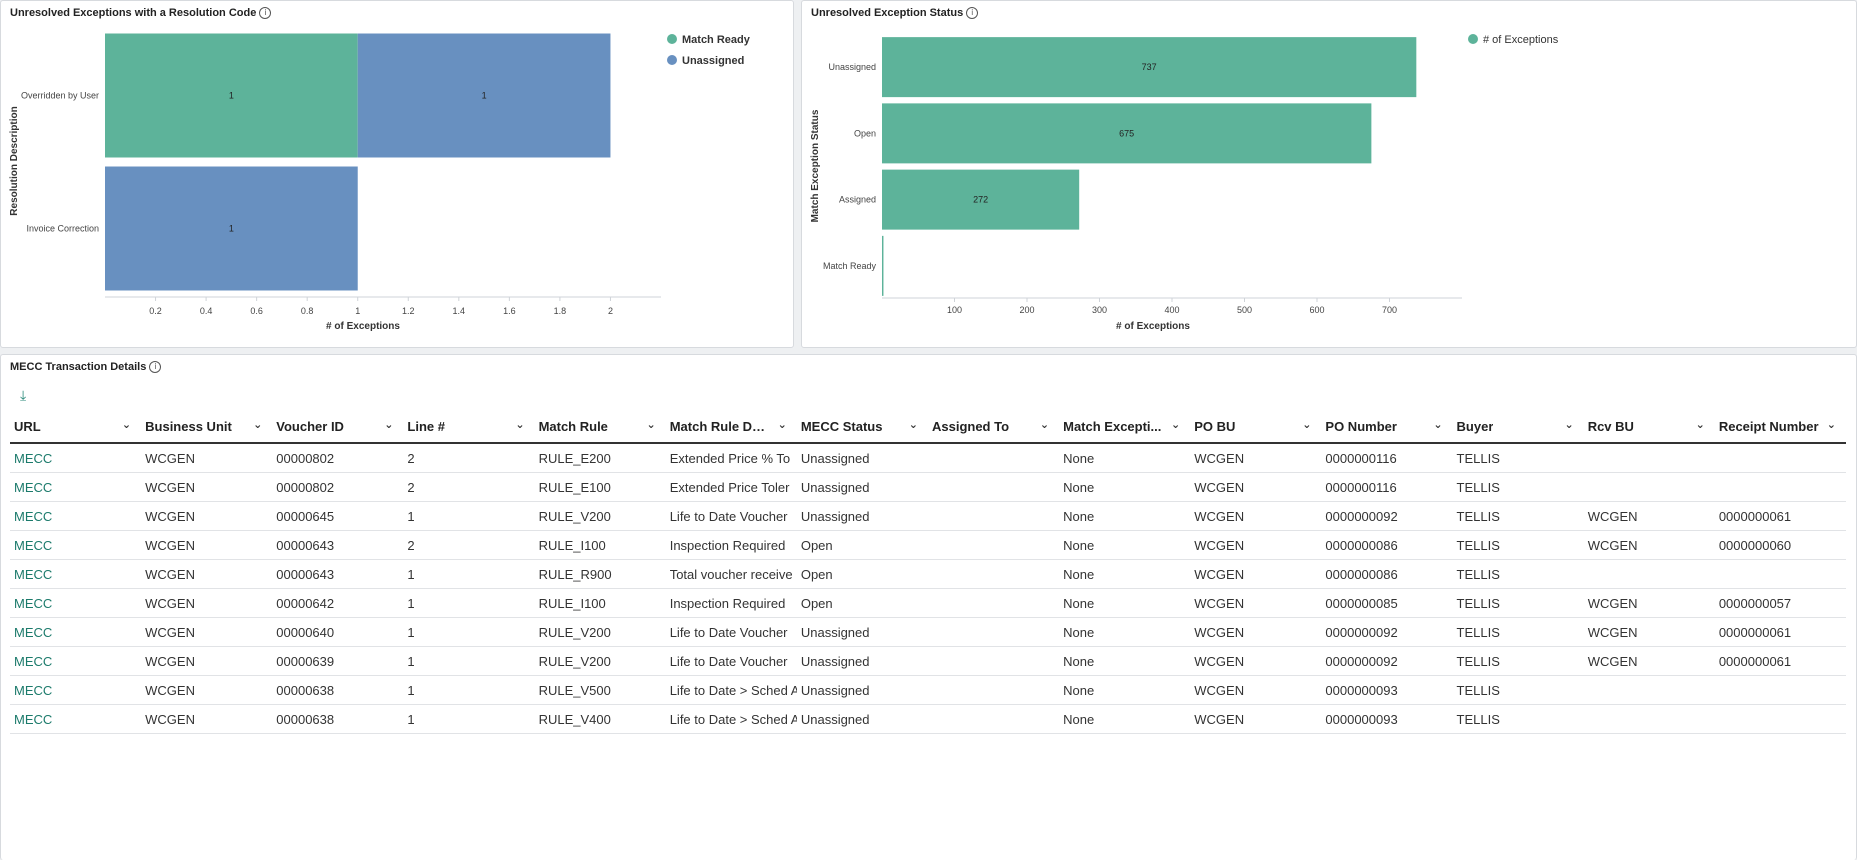  What do you see at coordinates (338, 427) in the screenshot?
I see `column-header: Voucher ID ⌄` at bounding box center [338, 427].